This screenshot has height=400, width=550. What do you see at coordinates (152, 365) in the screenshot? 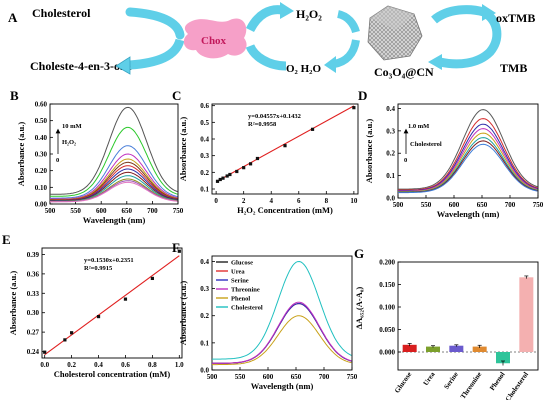
I see `x-tick-label: 0.8` at bounding box center [152, 365].